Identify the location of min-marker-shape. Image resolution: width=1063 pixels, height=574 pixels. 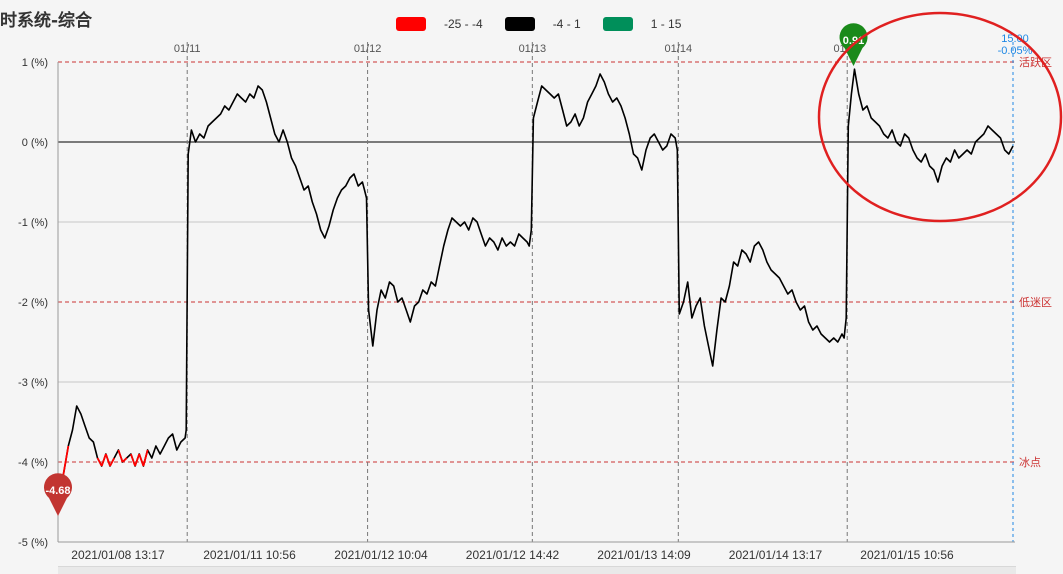
(58, 494).